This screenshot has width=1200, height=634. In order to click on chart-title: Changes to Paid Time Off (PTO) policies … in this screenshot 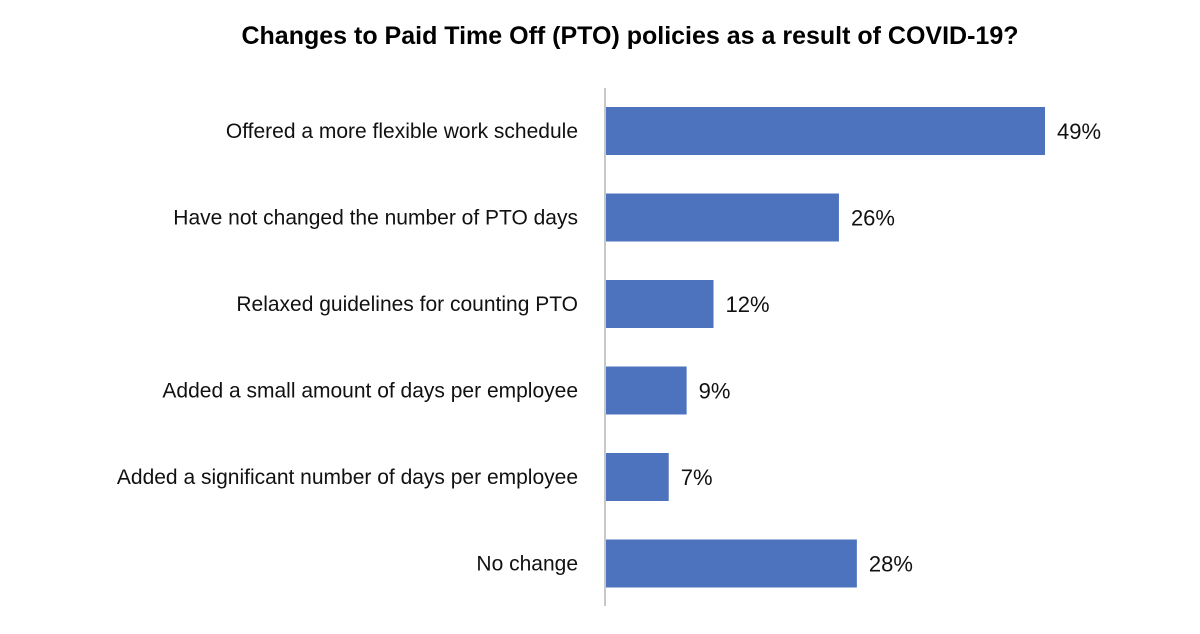, I will do `click(630, 36)`.